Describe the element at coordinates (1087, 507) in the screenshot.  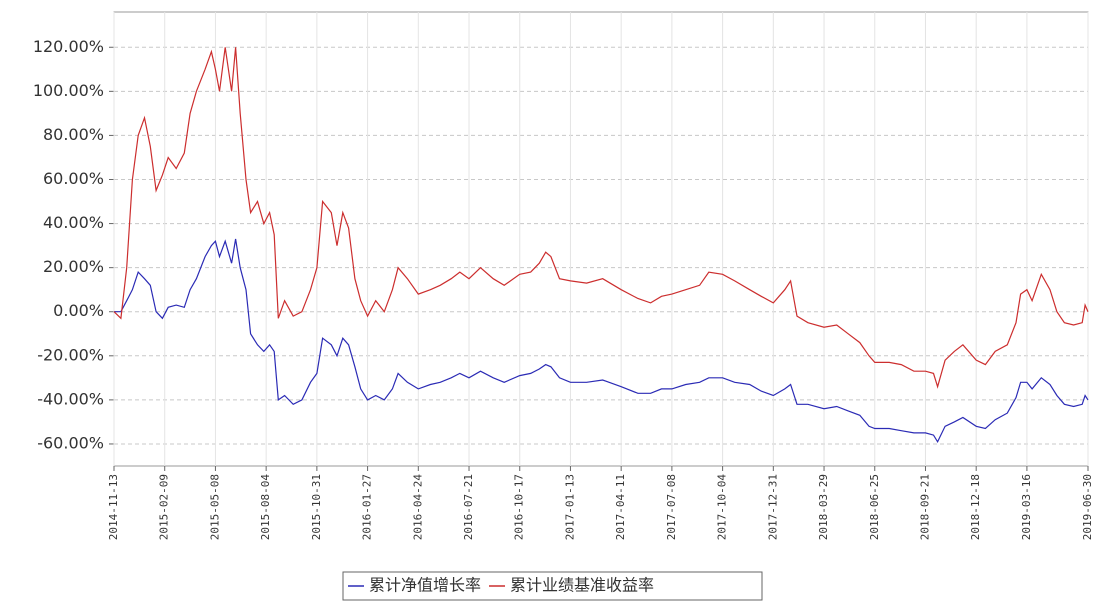
I see `x-tick-label: 2019-06-30` at that location.